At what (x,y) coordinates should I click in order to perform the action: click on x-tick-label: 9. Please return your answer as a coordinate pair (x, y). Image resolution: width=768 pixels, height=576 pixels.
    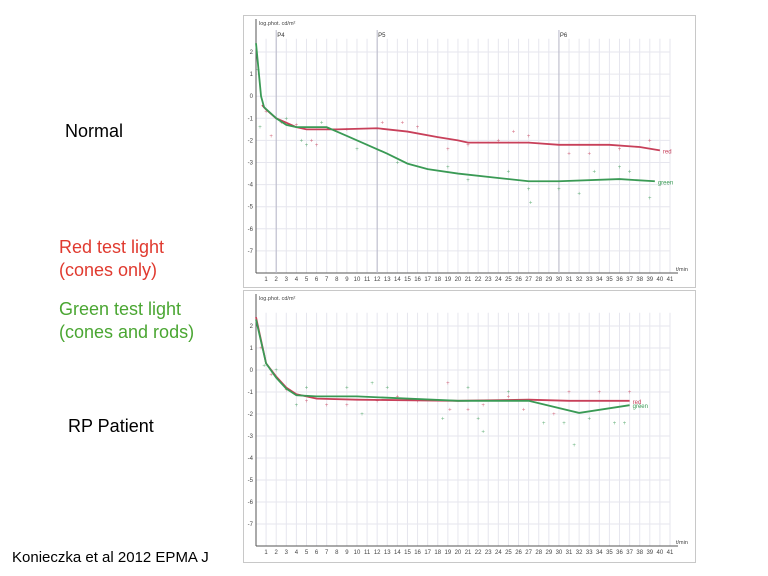
    Looking at the image, I should click on (347, 280).